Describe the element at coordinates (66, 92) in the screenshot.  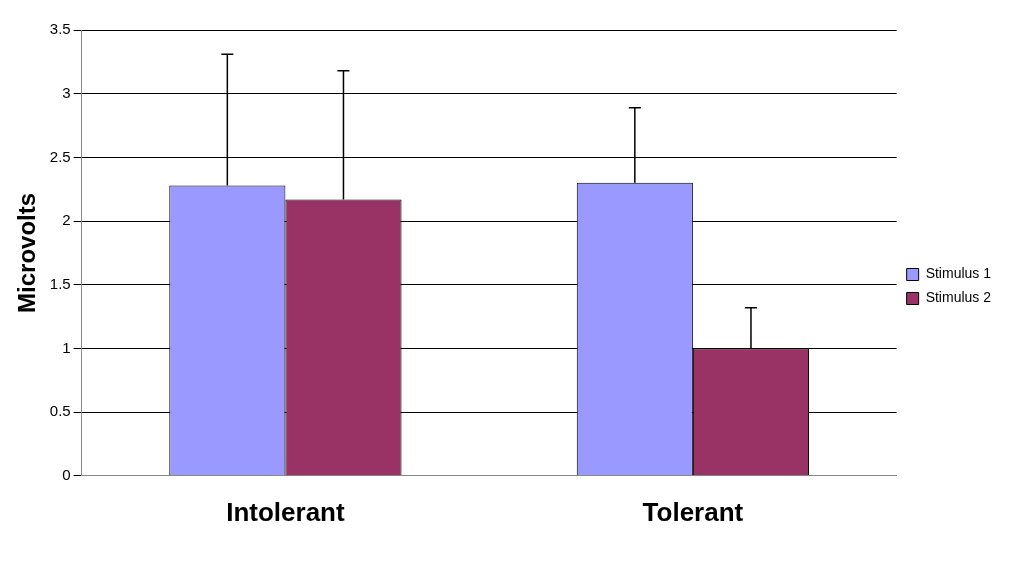
I see `y-tick-label: 3` at that location.